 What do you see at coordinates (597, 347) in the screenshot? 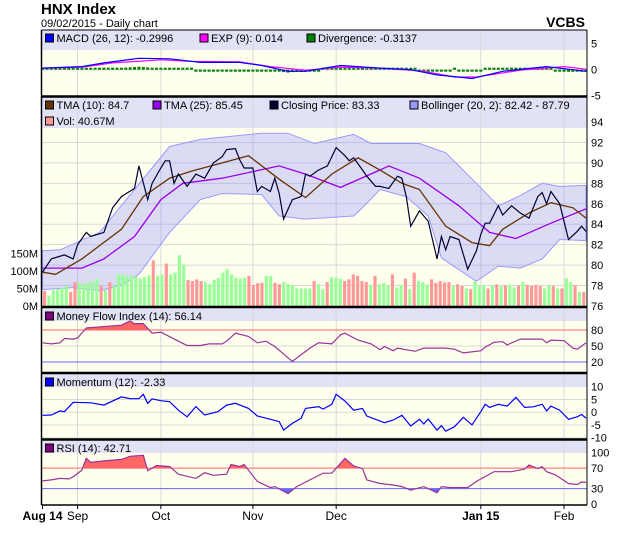
I see `y-tick-label: 50` at bounding box center [597, 347].